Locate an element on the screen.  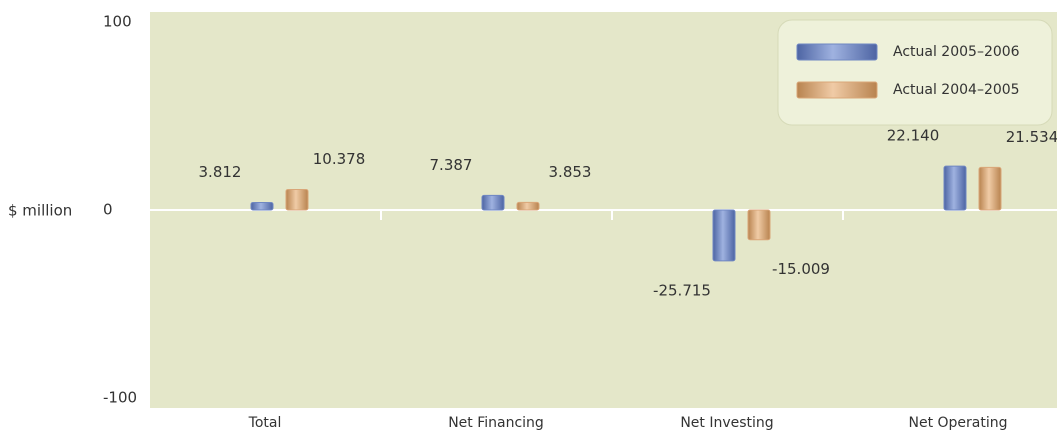
x-tick-label: Net Investing is located at coordinates (726, 422).